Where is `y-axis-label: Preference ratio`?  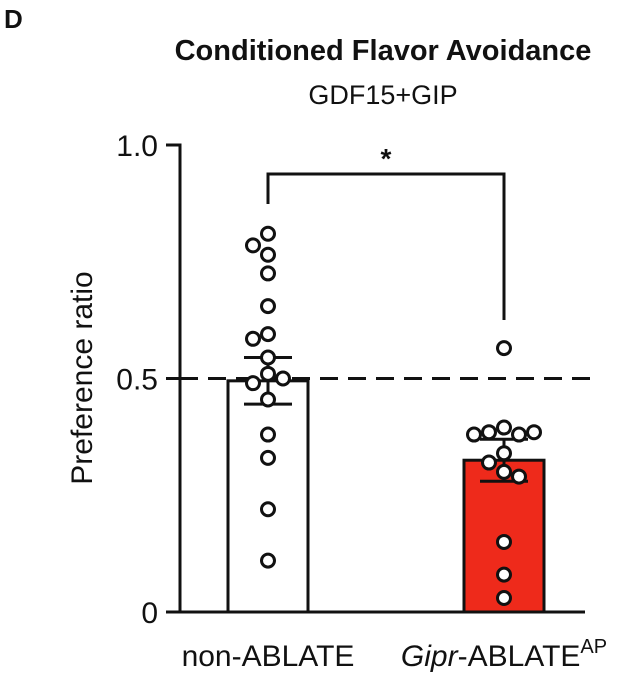
y-axis-label: Preference ratio is located at coordinates (82, 377).